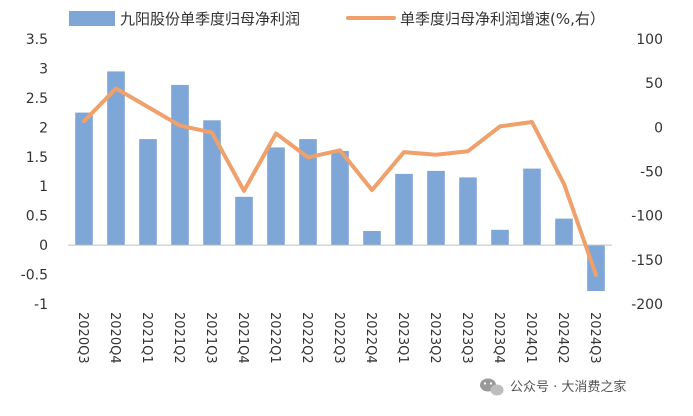 The height and width of the screenshot is (416, 693). Describe the element at coordinates (43, 246) in the screenshot. I see `left-tick-label: 0` at that location.